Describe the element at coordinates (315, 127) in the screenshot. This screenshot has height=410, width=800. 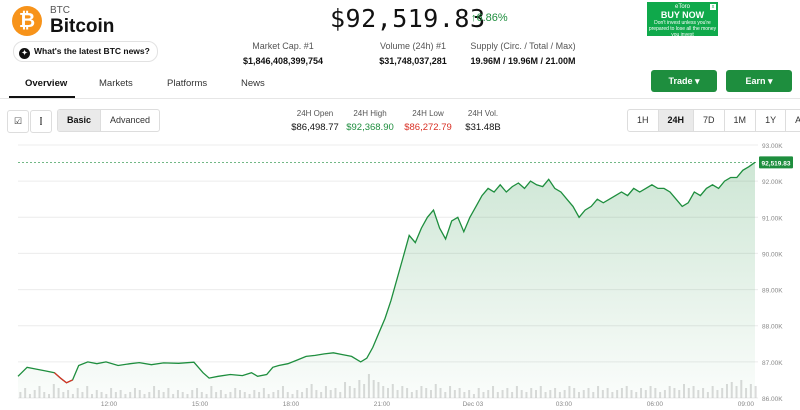
I see `open-24h-value: $86,498.77` at that location.